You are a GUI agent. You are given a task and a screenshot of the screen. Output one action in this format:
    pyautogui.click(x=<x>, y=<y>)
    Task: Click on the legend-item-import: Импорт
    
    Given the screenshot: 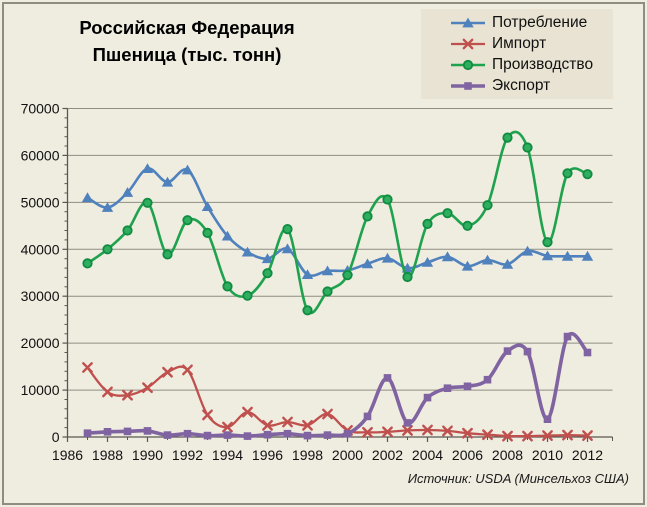 What is the action you would take?
    pyautogui.click(x=531, y=43)
    